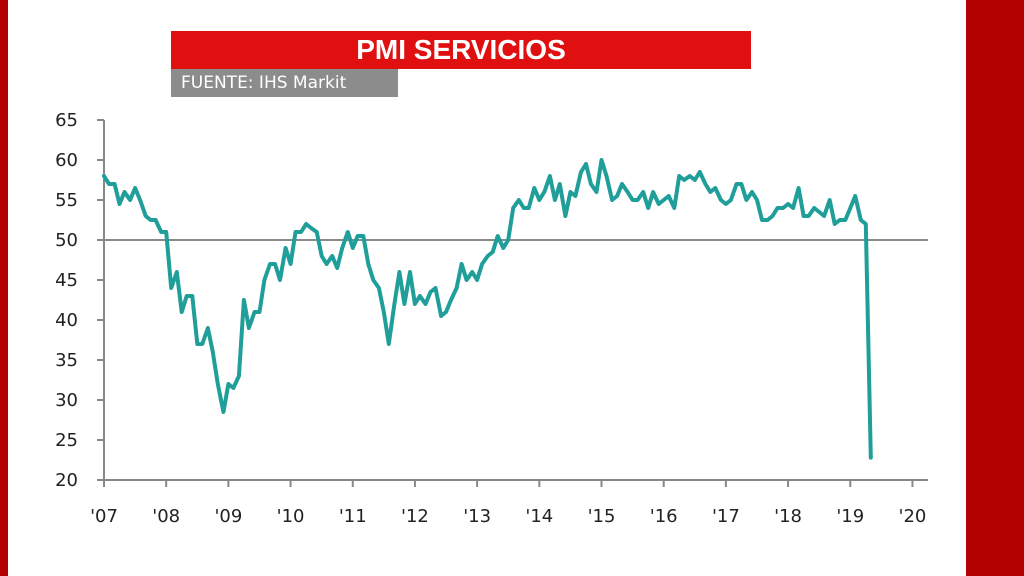  I want to click on y-tick-label: 50, so click(66, 240).